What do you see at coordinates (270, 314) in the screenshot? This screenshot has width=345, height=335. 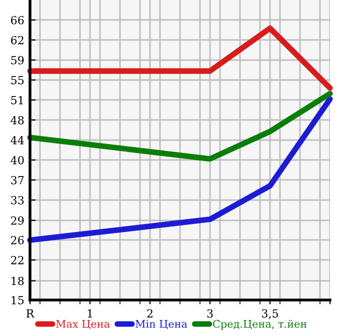 I see `x-tick-label: 3,5` at bounding box center [270, 314].